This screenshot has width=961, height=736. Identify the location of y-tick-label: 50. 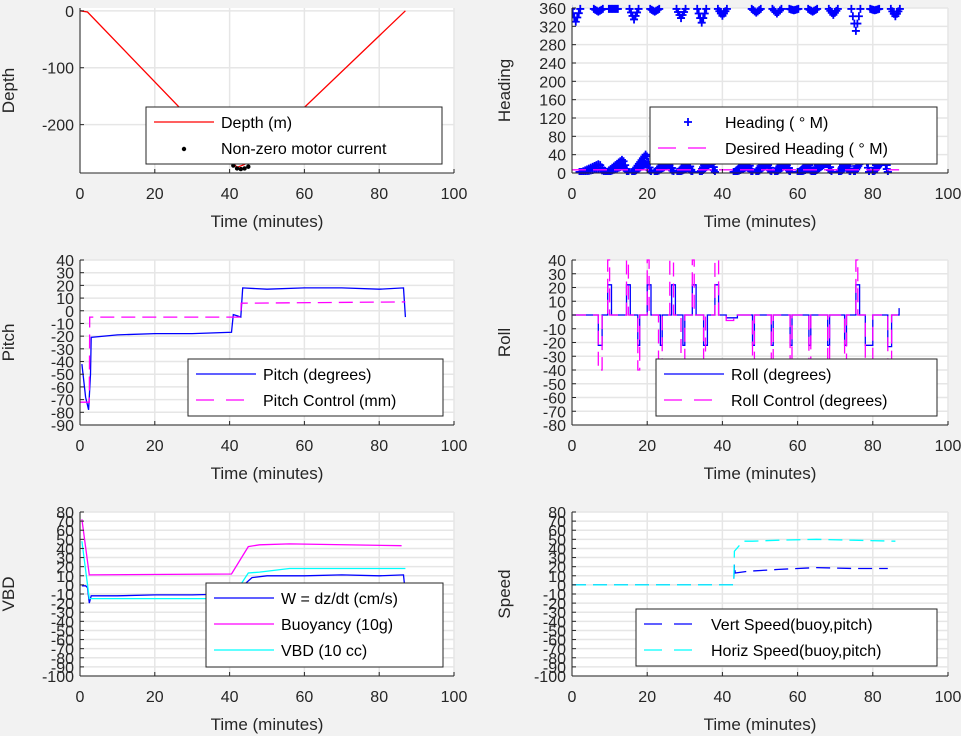
(65, 540).